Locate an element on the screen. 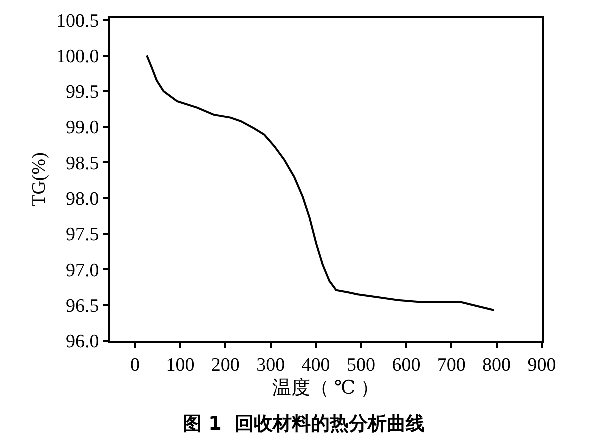 The height and width of the screenshot is (441, 600). y-tick-label: 96.5 is located at coordinates (83, 306).